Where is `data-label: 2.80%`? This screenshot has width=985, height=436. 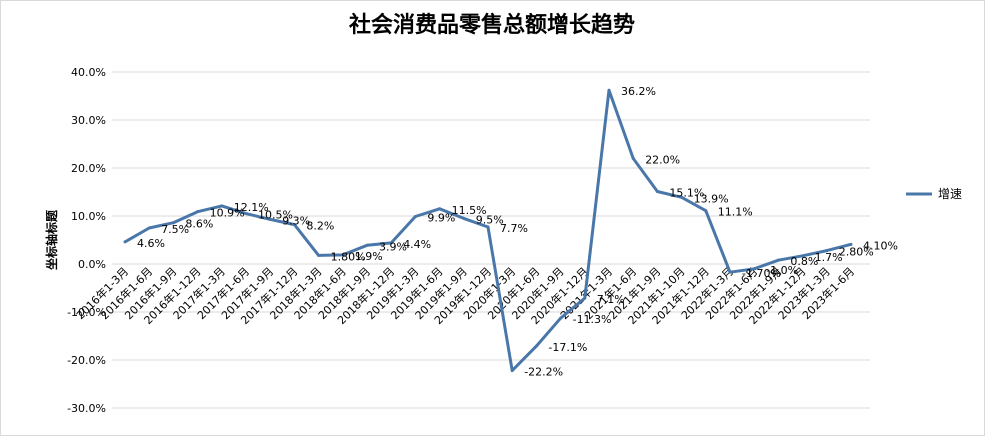
data-label: 2.80% is located at coordinates (856, 252).